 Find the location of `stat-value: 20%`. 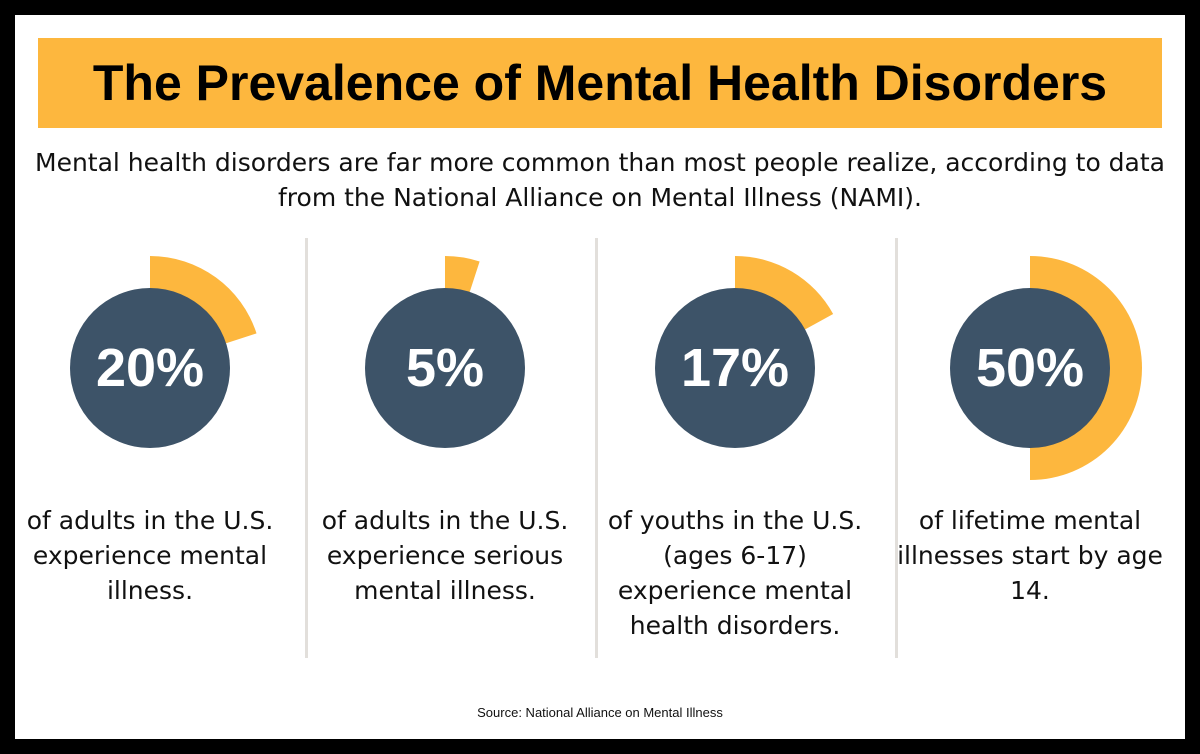

stat-value: 20% is located at coordinates (150, 368).